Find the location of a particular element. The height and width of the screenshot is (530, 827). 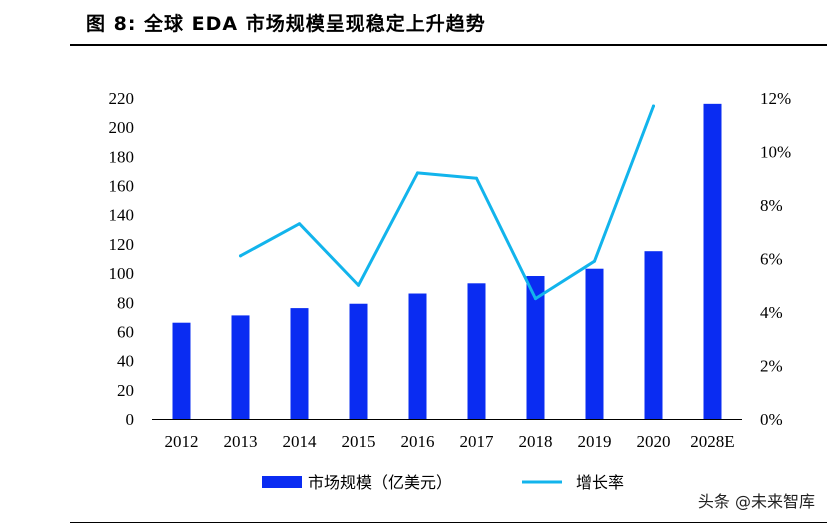

x-tick-label: 2028E is located at coordinates (712, 441).